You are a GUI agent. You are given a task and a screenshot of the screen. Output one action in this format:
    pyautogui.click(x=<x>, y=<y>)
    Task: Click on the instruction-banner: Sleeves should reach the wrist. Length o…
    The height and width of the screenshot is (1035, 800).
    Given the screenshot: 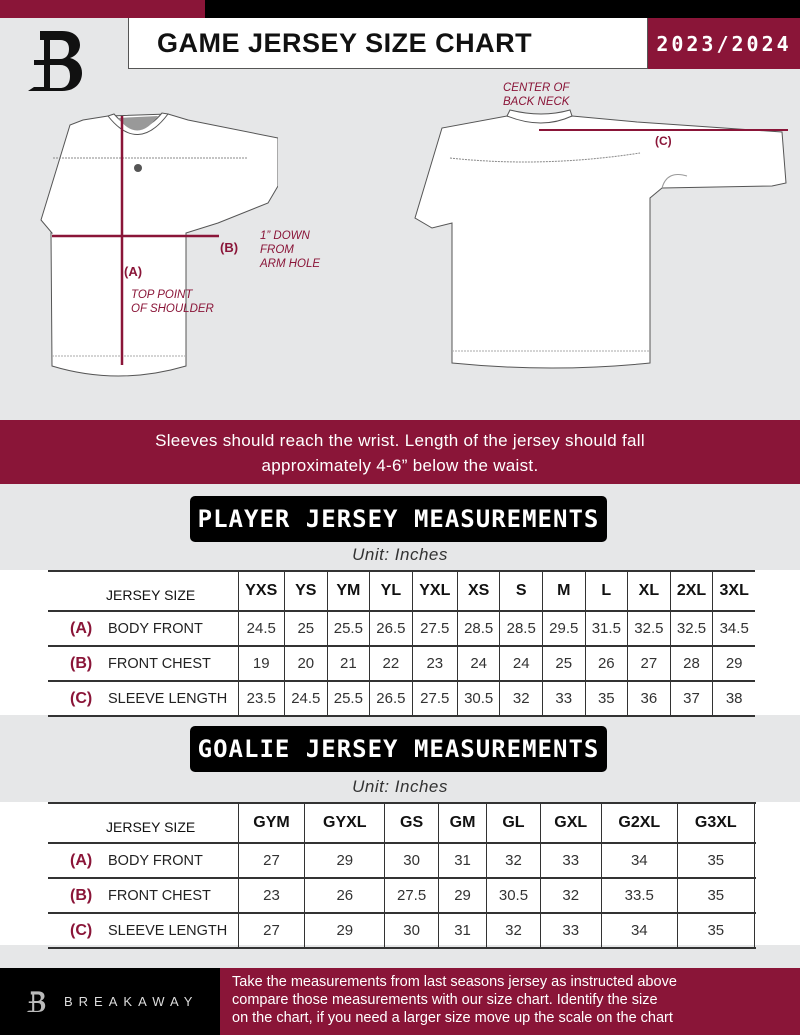 What is the action you would take?
    pyautogui.click(x=400, y=452)
    